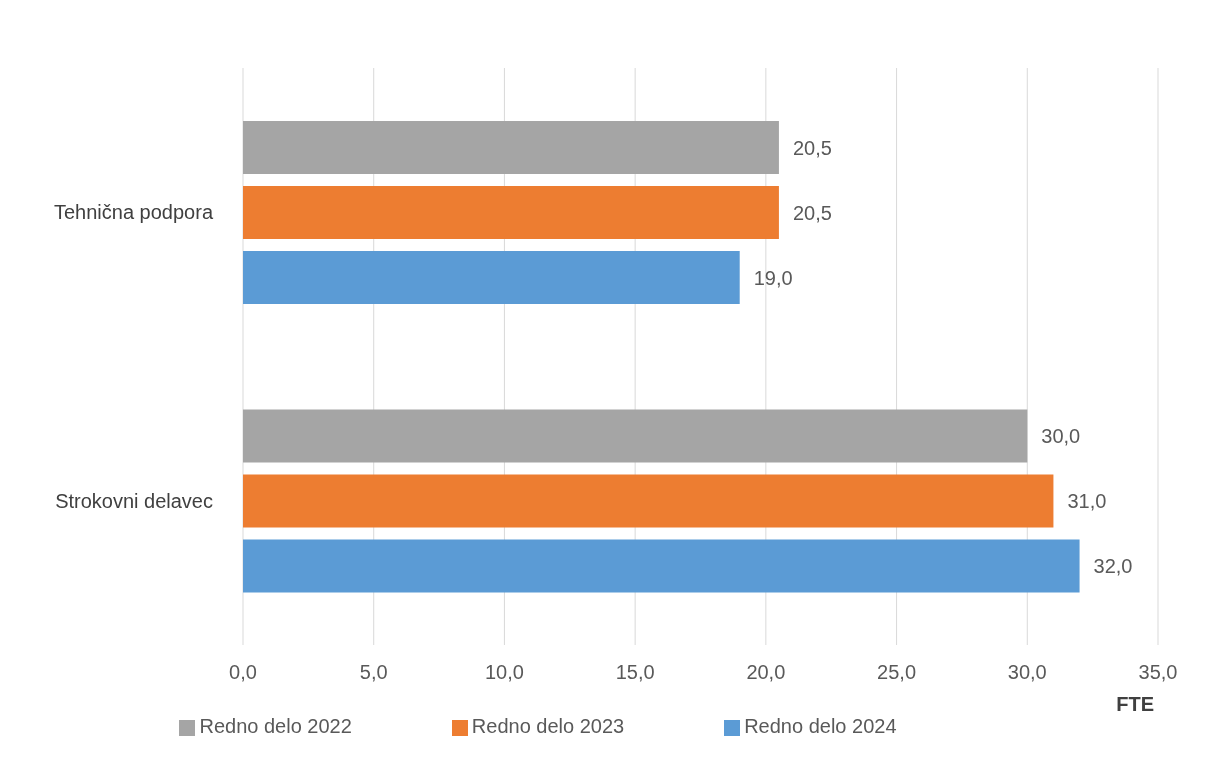  I want to click on data-label: 19,0, so click(773, 277).